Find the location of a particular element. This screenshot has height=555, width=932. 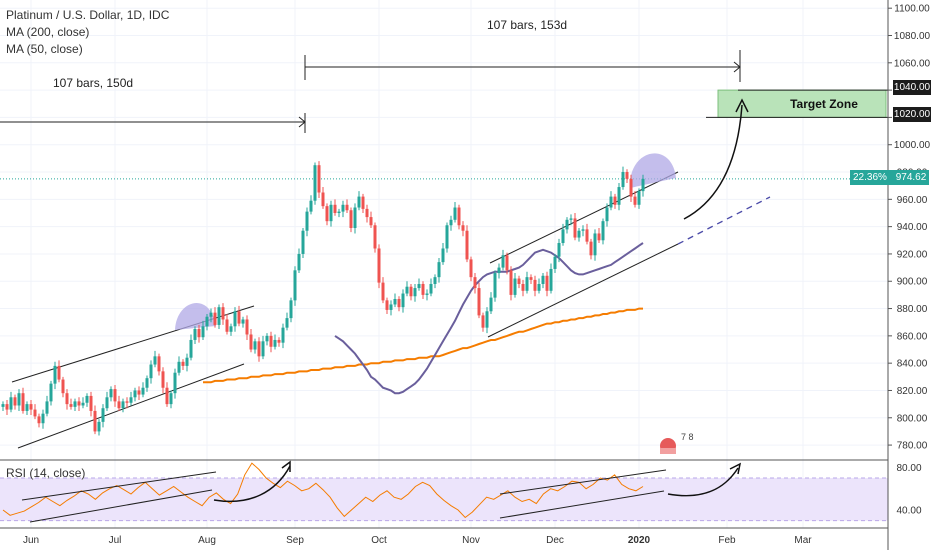

price-tick-label: 780.00 is located at coordinates (912, 446).